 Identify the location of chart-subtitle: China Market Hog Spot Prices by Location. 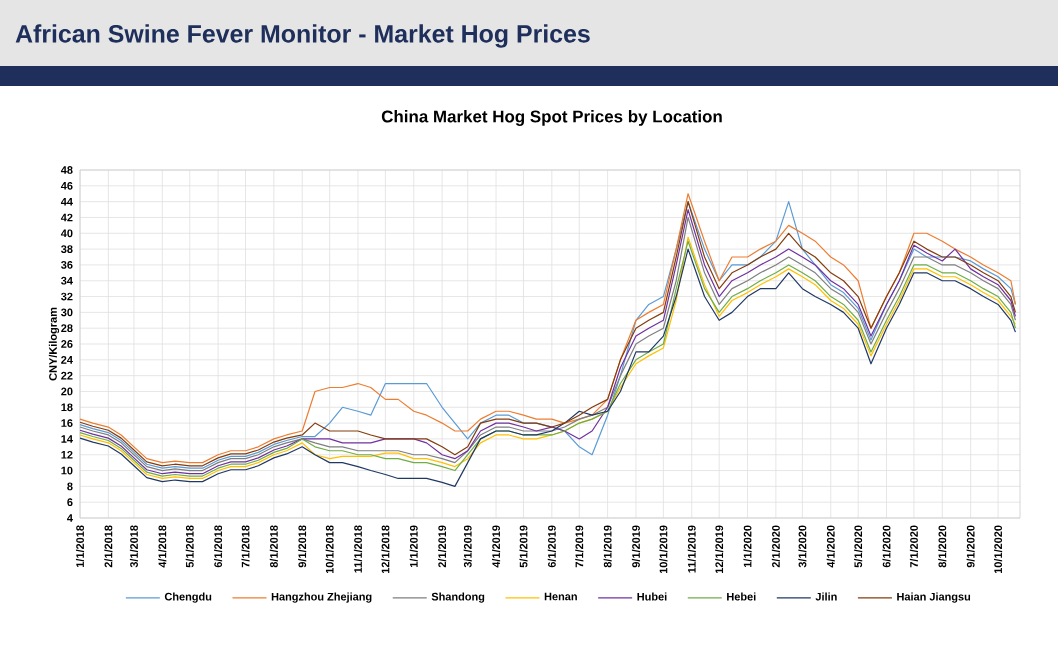
(551, 118).